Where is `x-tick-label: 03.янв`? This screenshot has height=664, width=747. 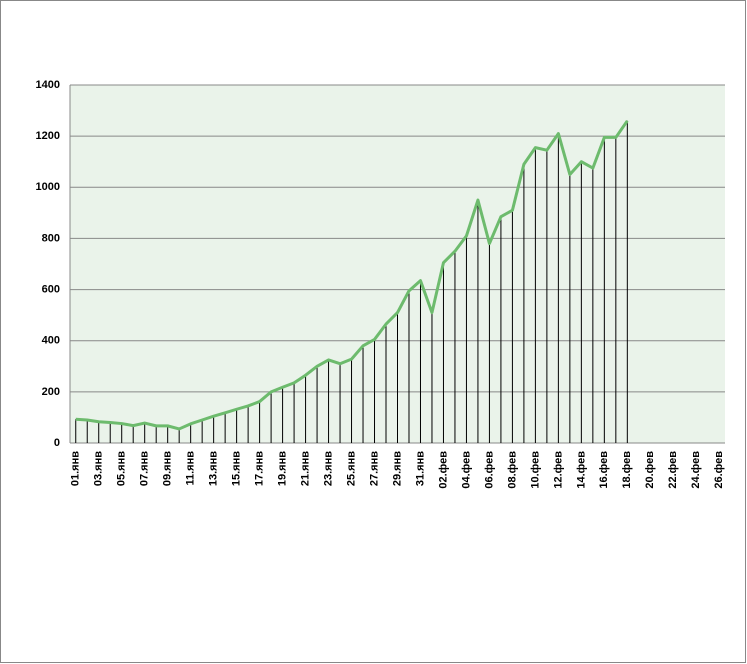 x-tick-label: 03.янв is located at coordinates (99, 468).